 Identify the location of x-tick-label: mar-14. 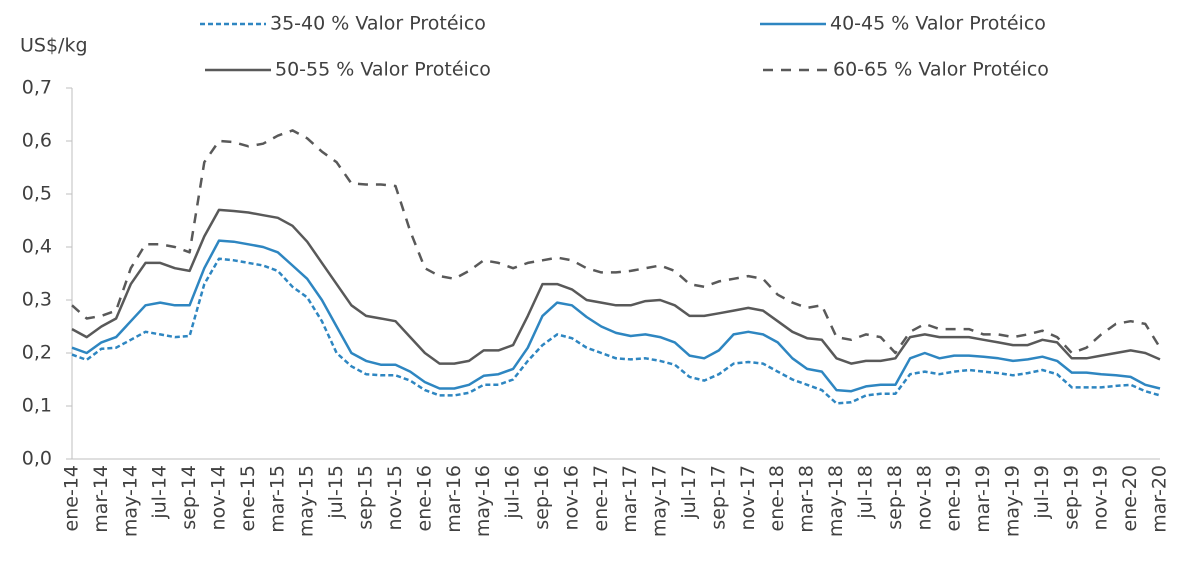
(101, 499).